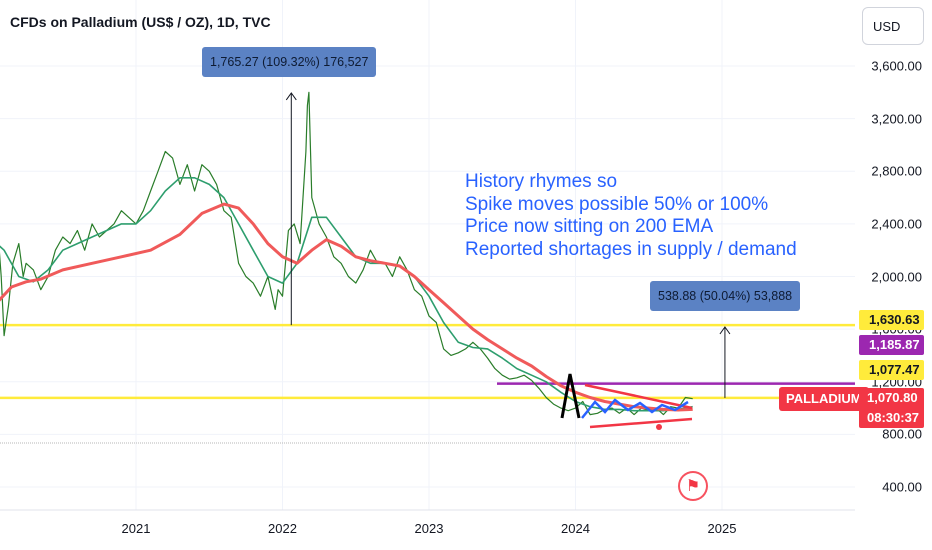 Image resolution: width=932 pixels, height=550 pixels. What do you see at coordinates (570, 396) in the screenshot?
I see `pattern-zigzag` at bounding box center [570, 396].